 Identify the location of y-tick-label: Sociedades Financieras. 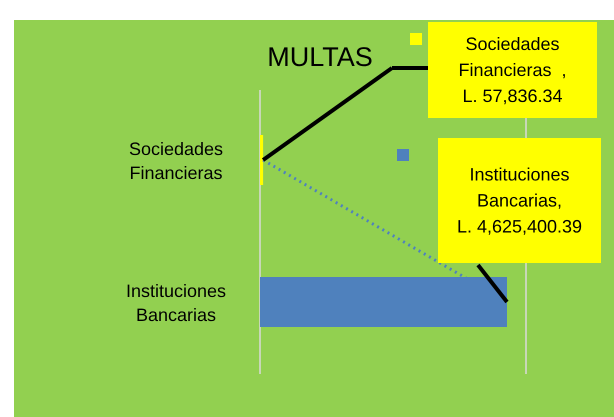
(176, 161).